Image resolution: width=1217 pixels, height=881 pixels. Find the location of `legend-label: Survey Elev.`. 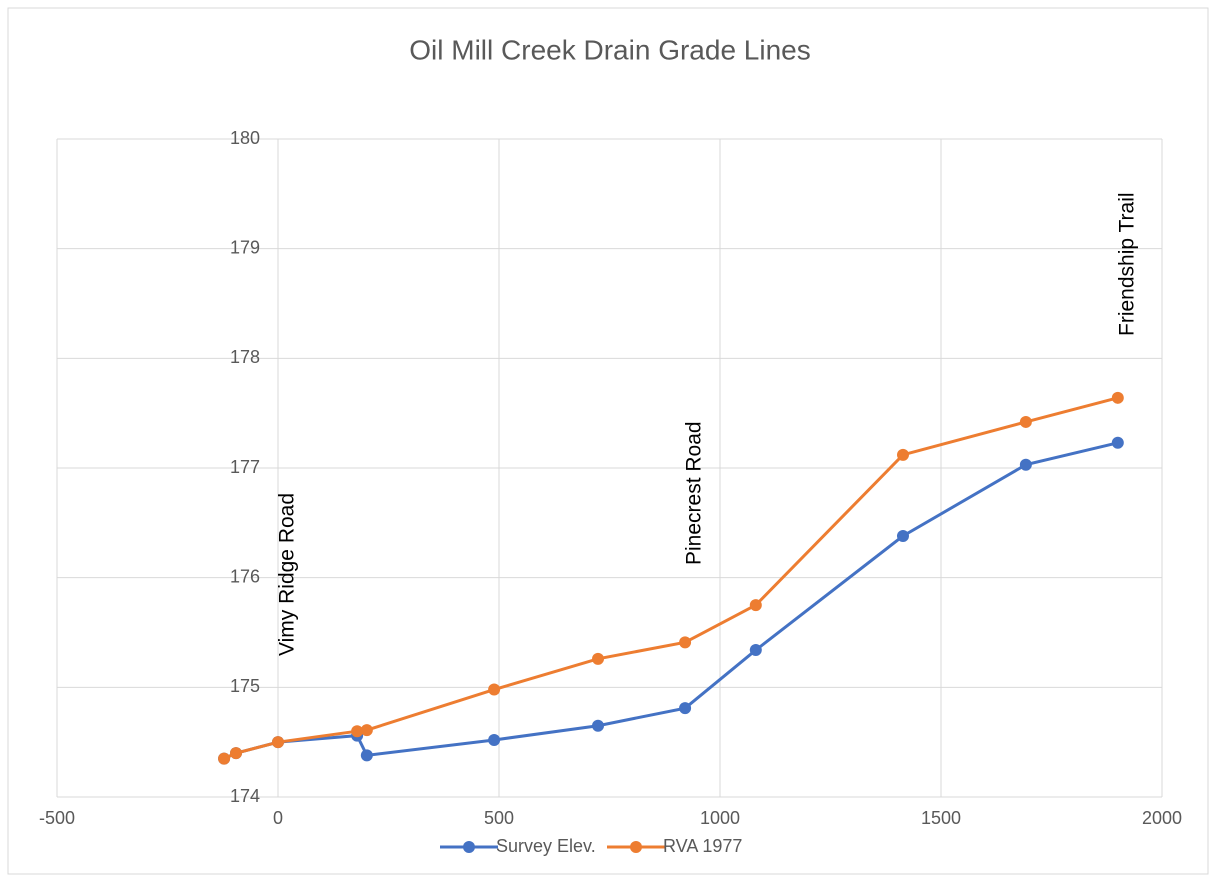

legend-label: Survey Elev. is located at coordinates (546, 846).